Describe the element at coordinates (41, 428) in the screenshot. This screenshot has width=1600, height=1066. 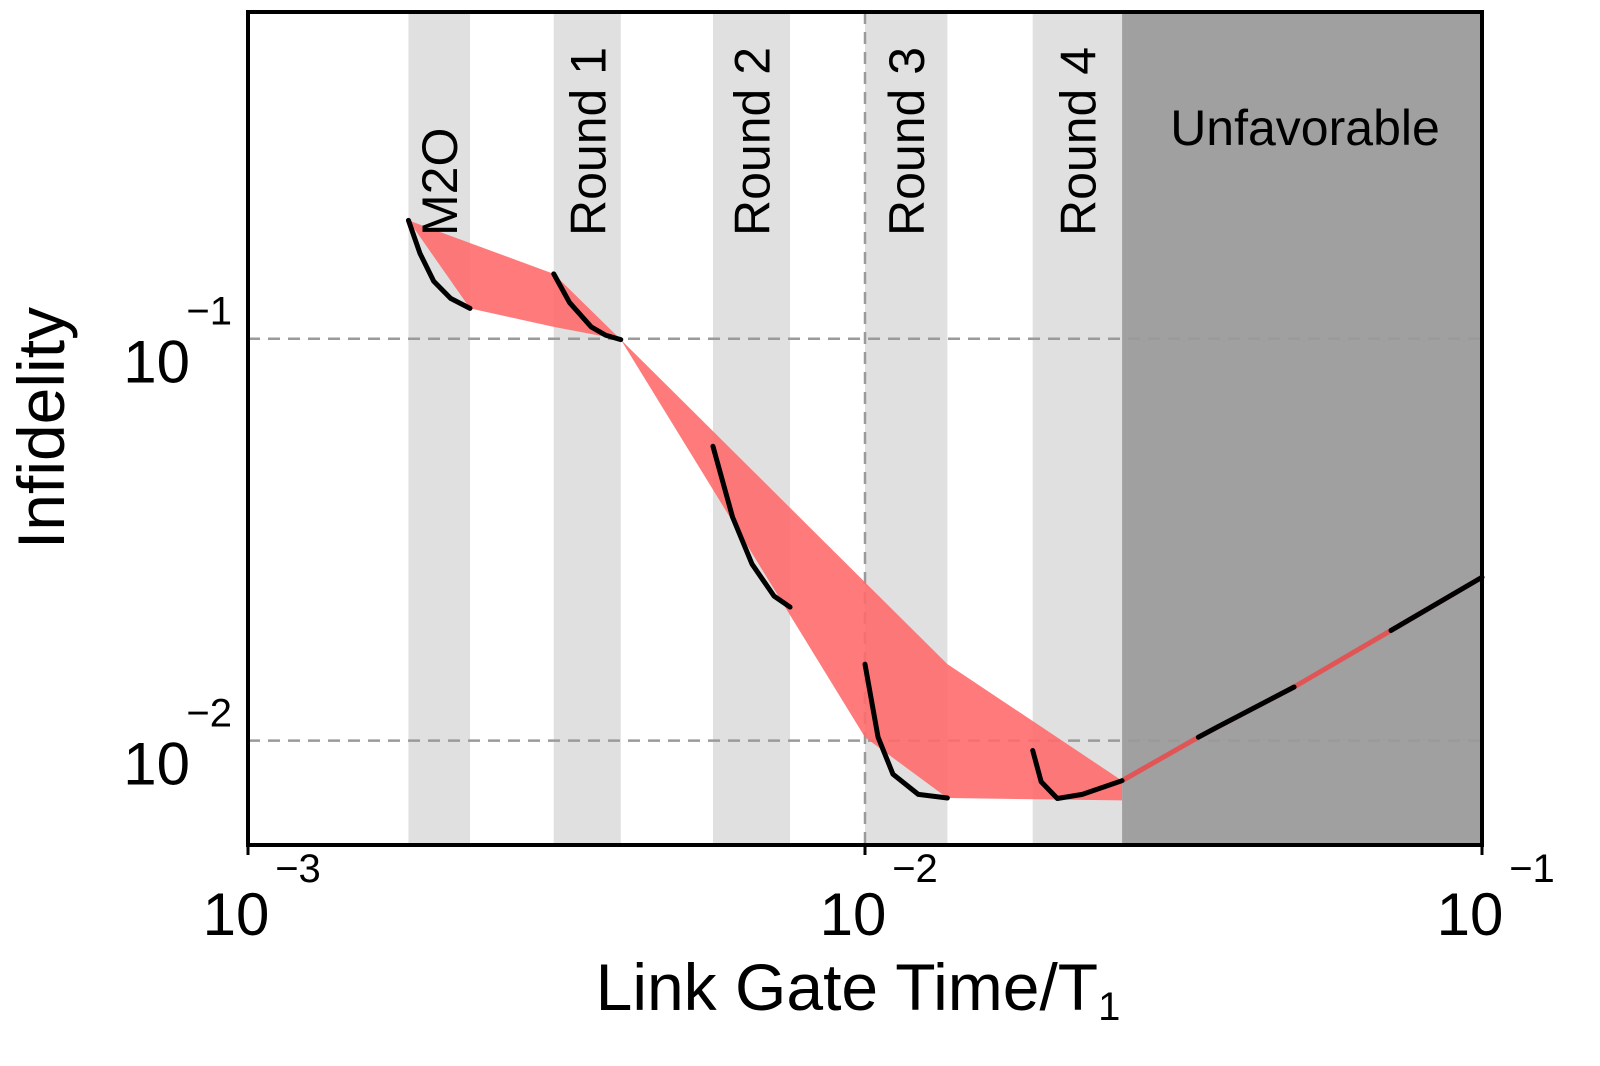
I see `y-axis-label: Infidelity` at that location.